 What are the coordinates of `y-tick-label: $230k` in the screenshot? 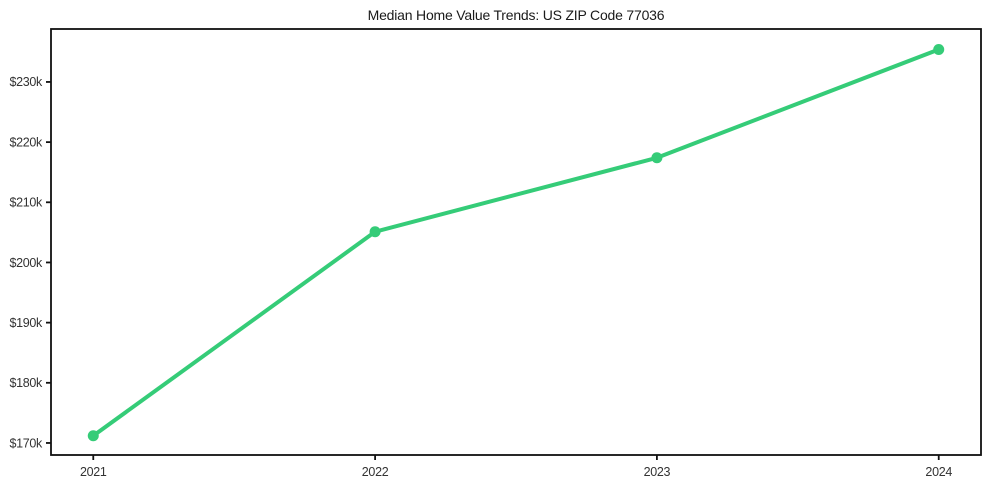 It's located at (26, 82).